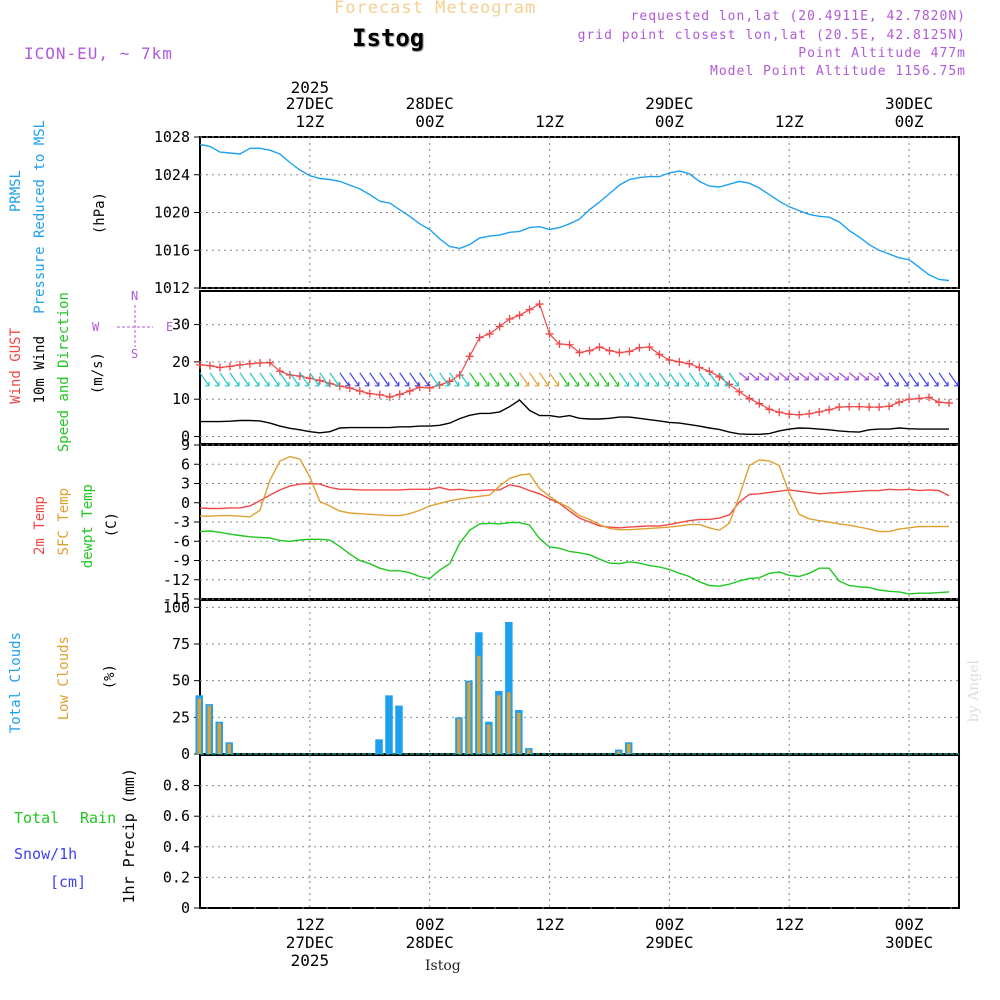 The image size is (1000, 1000). I want to click on ytick-label-p3: 6, so click(185, 464).